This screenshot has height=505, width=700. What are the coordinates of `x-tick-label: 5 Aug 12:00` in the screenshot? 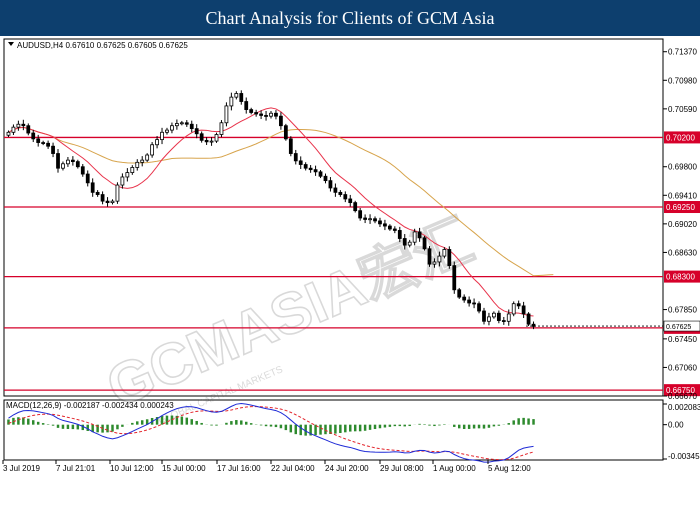 It's located at (509, 468).